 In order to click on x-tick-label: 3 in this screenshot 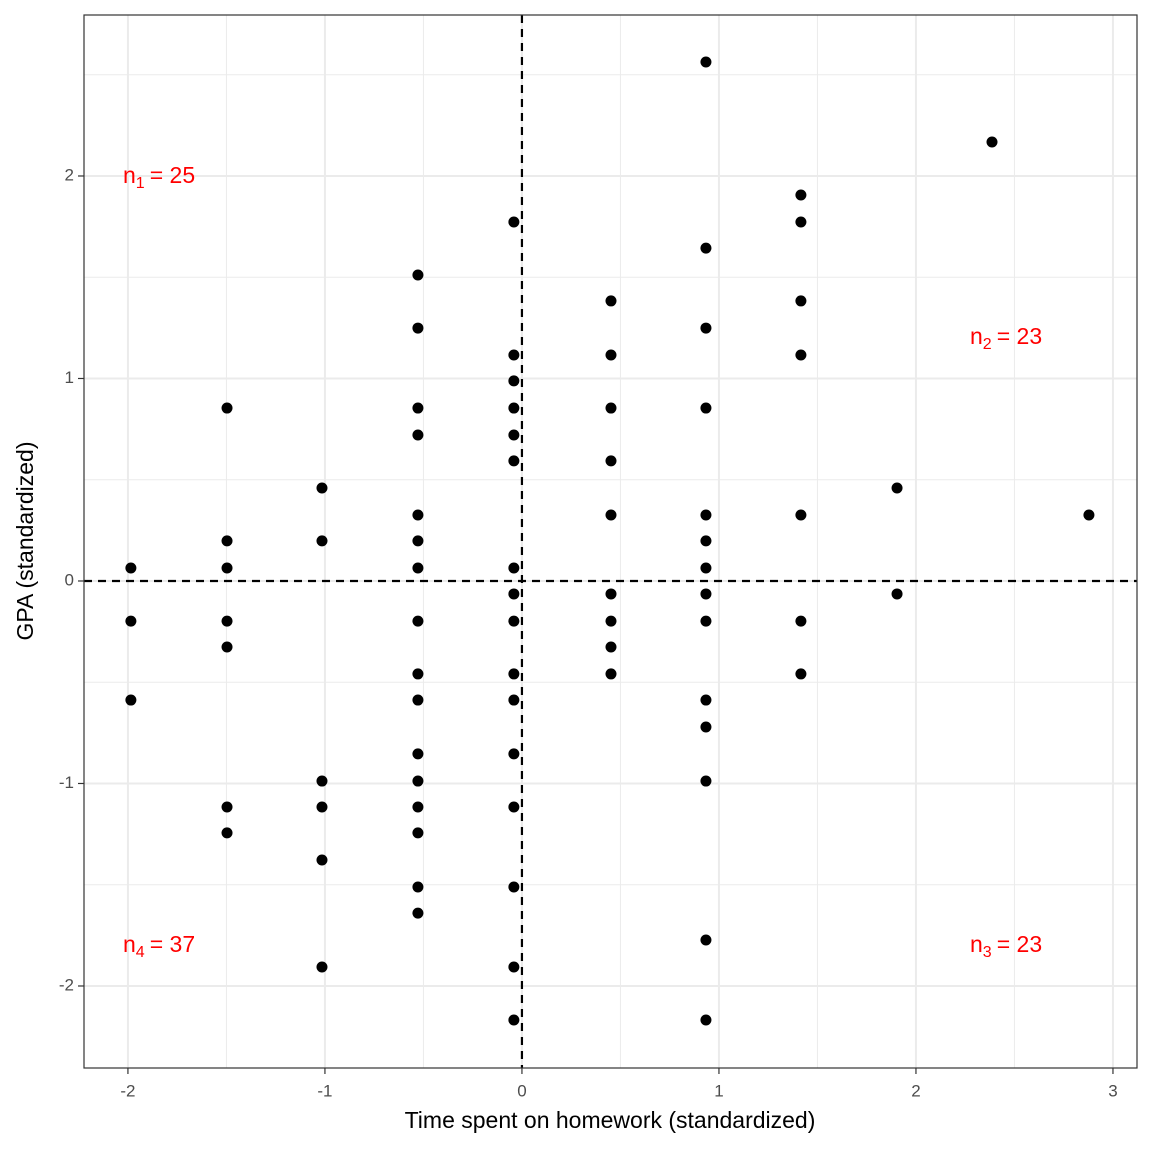, I will do `click(1112, 1090)`.